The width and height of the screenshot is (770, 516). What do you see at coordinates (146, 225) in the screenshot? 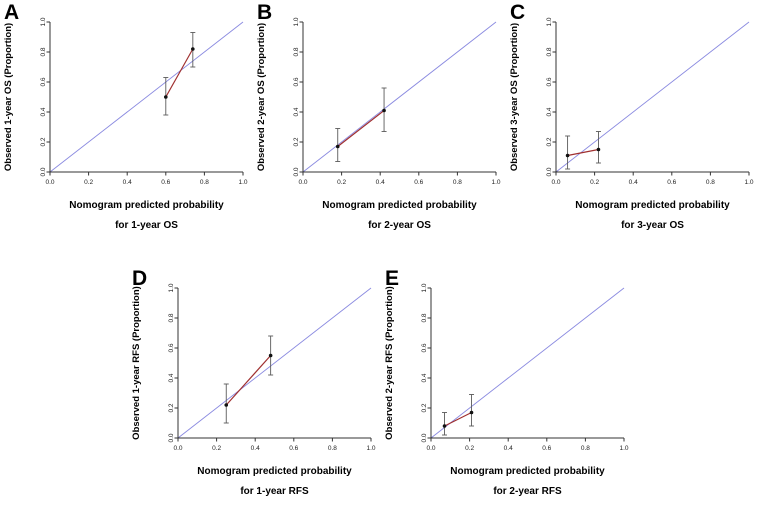
I see `svg-text: for 1-year OS` at bounding box center [146, 225].